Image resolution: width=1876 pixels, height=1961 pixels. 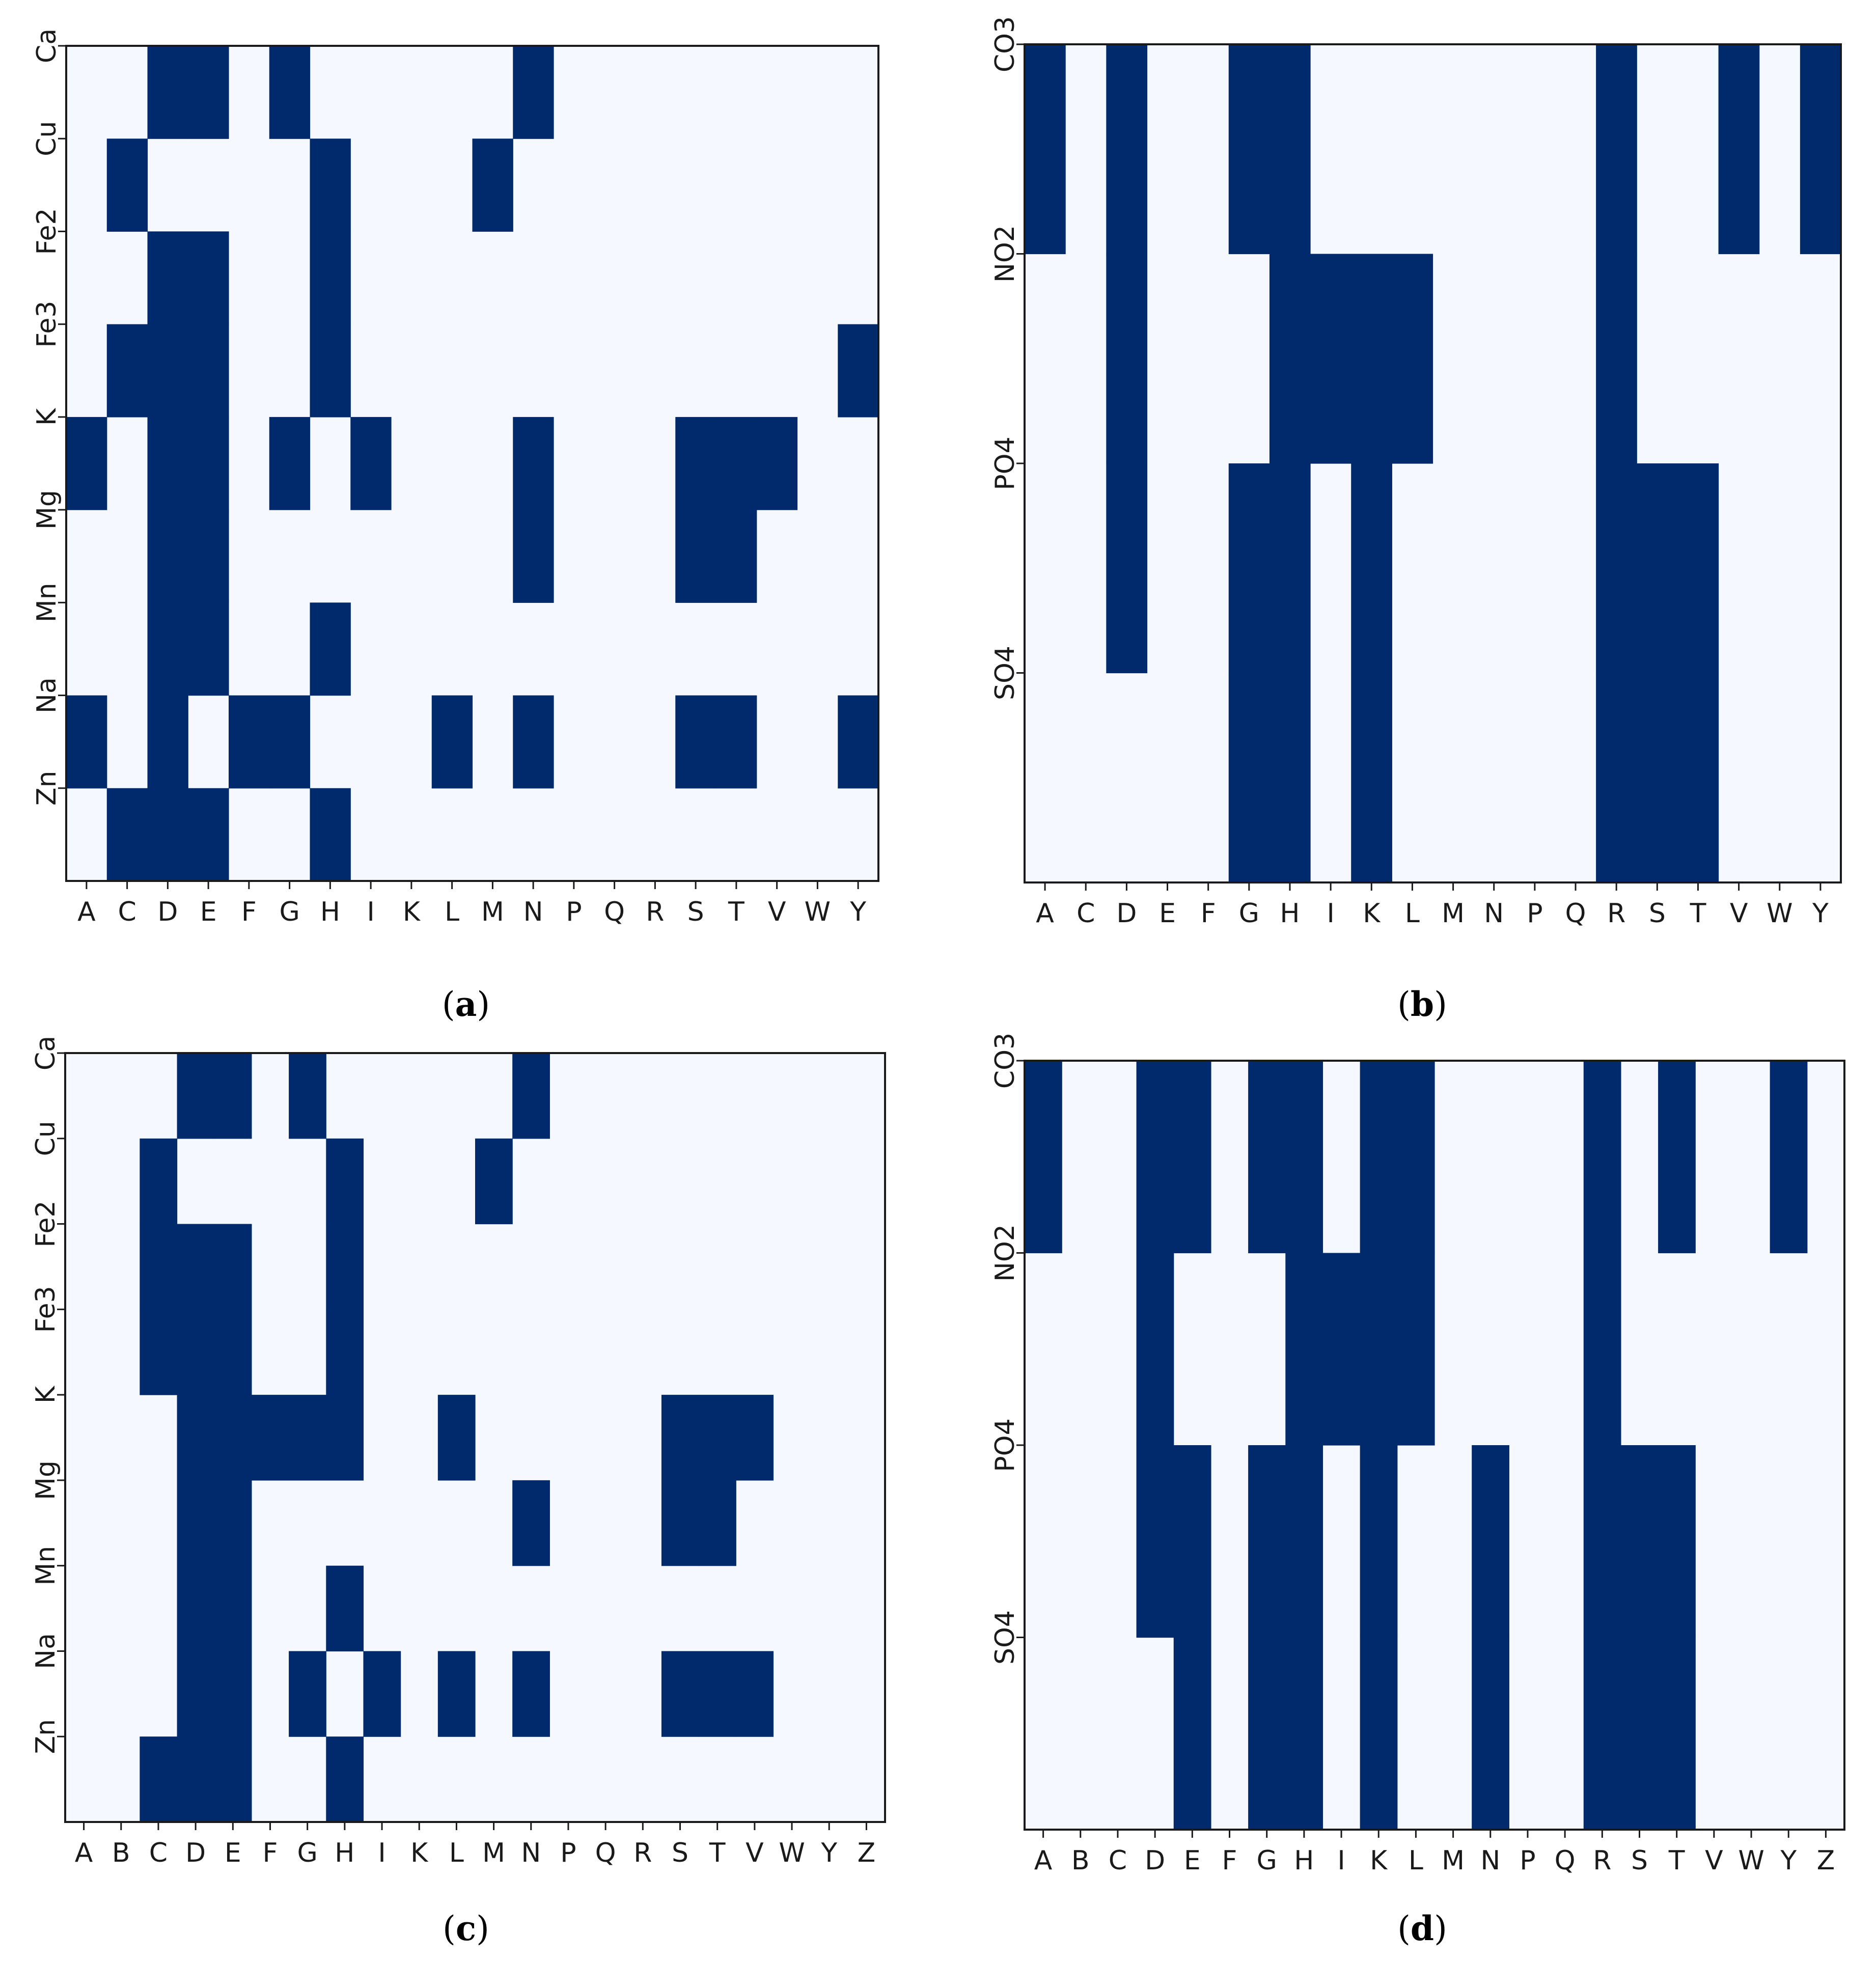 I want to click on heatmap-cell-K-V, so click(x=777, y=463).